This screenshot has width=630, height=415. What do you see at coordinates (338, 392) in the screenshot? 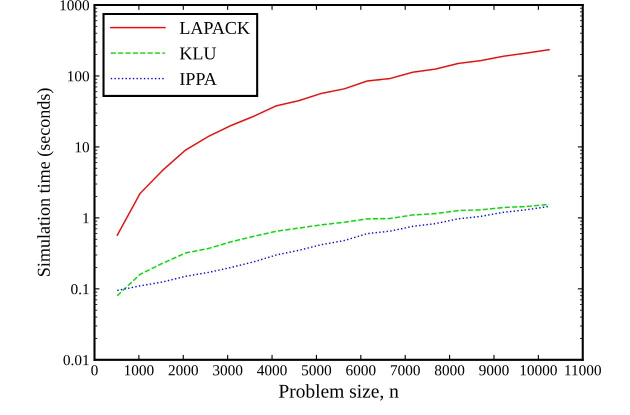
I see `x-axis-title: Problem size, n` at bounding box center [338, 392].